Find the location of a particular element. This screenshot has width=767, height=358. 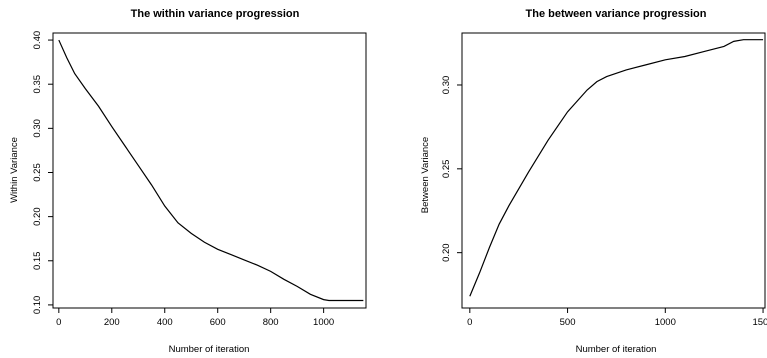

y-axis: 0.20 0.25 0.30 is located at coordinates (451, 169).